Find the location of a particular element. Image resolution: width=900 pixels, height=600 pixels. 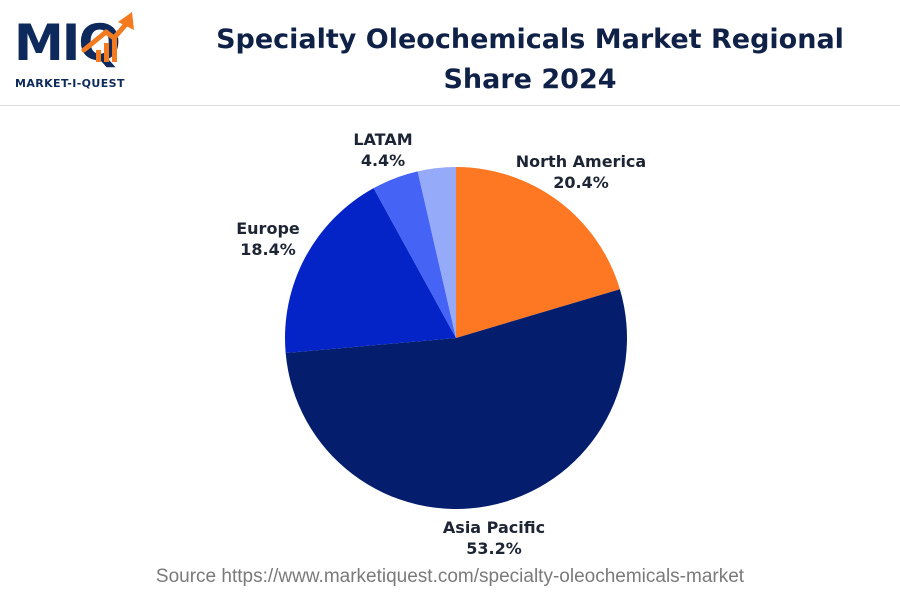

slice-value-latam: 4.4% is located at coordinates (383, 160).